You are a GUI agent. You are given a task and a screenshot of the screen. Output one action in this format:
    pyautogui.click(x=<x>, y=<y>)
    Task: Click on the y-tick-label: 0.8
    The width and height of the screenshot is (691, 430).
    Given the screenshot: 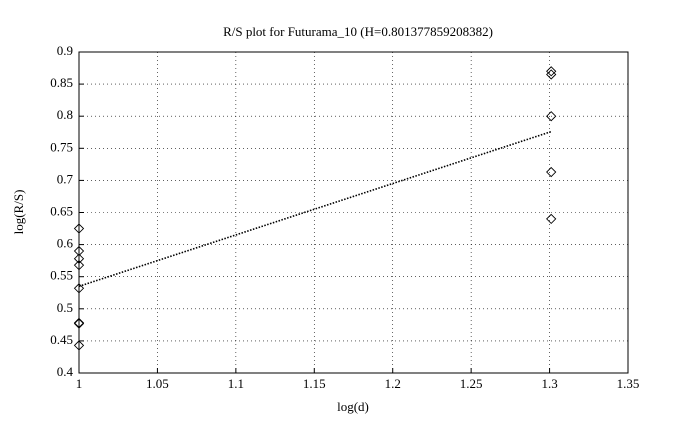 What is the action you would take?
    pyautogui.click(x=65, y=114)
    